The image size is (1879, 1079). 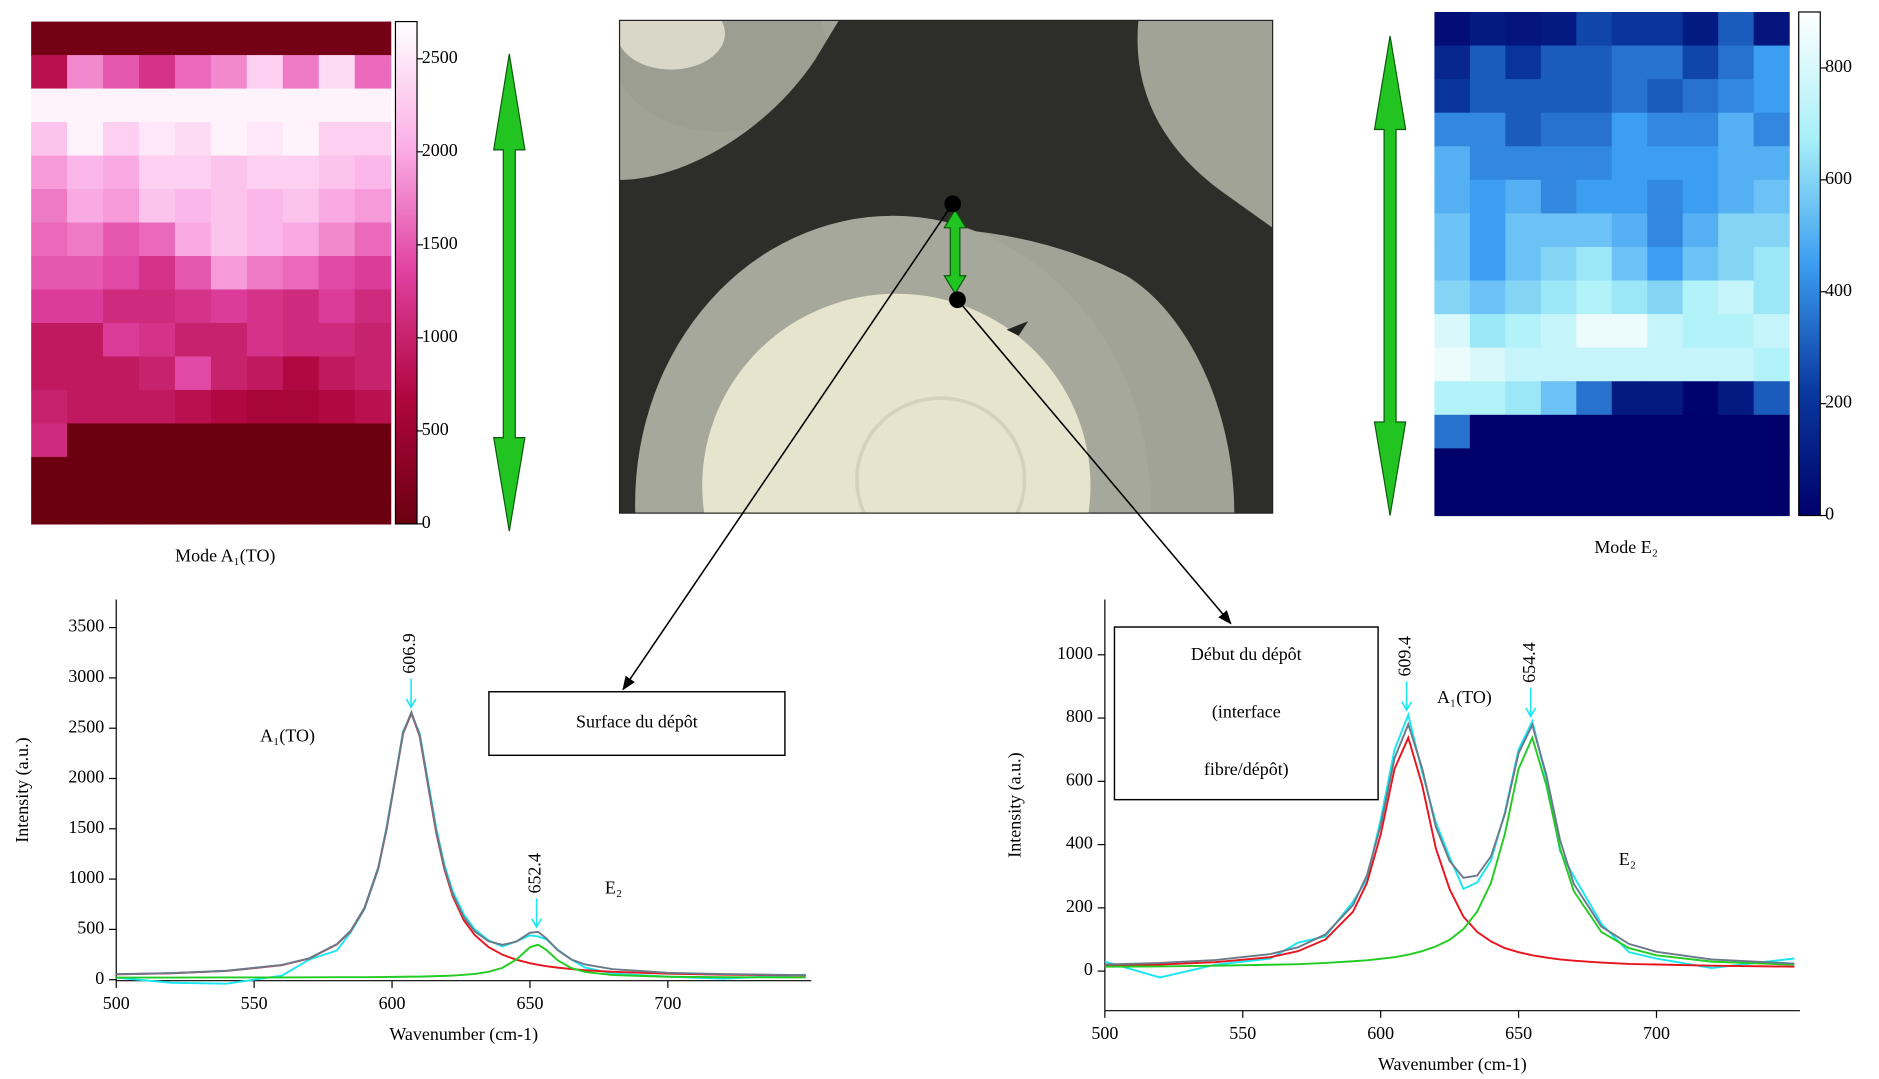 I want to click on colorbar-tick-label: 1500, so click(x=440, y=243).